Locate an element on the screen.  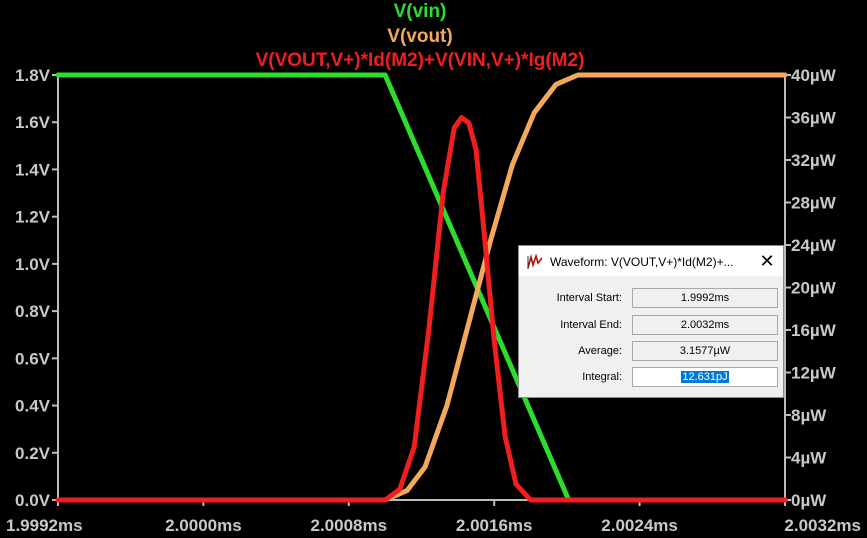
interval-start-row: Interval Start: is located at coordinates (651, 298).